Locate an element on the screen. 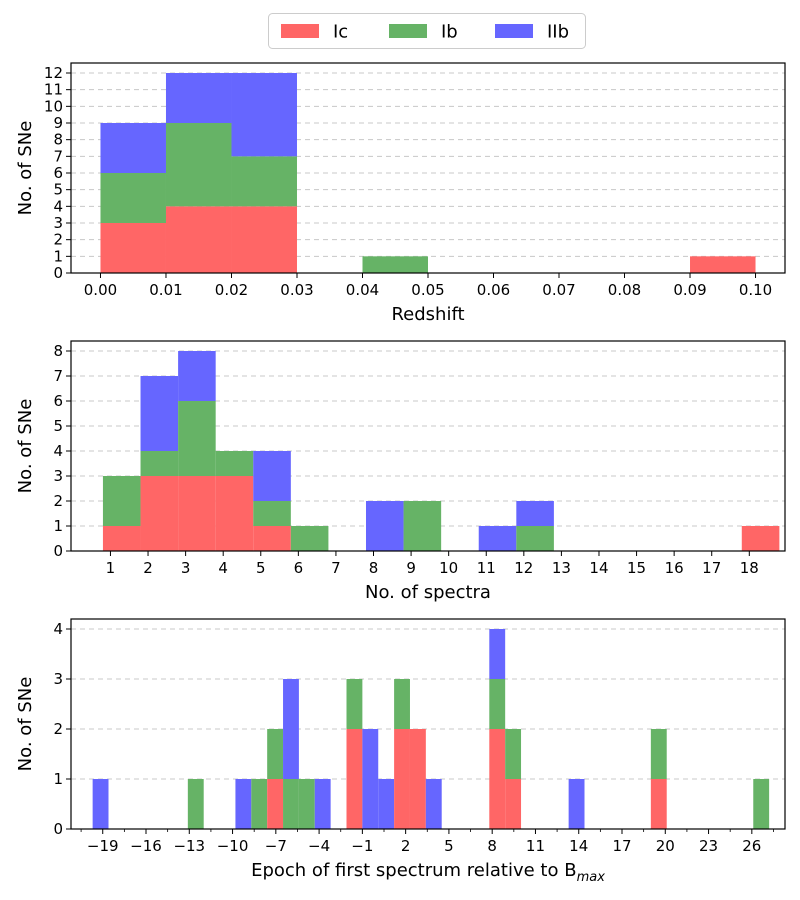 Image resolution: width=800 pixels, height=900 pixels. redshift-x-tick-label: 0.07 is located at coordinates (558, 290).